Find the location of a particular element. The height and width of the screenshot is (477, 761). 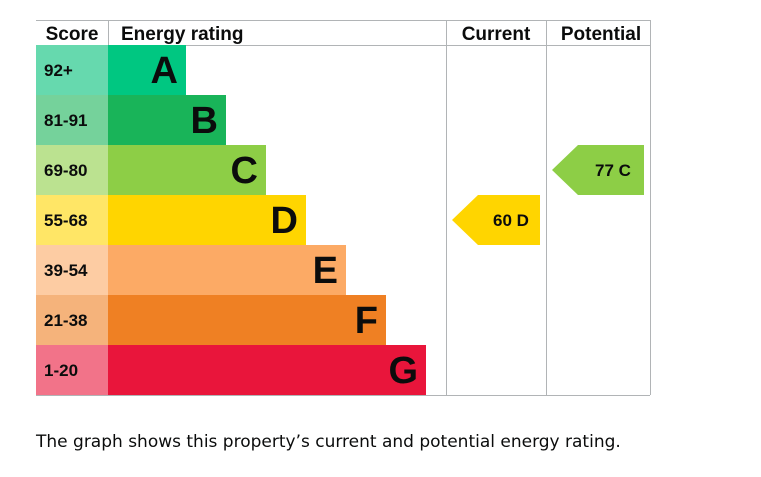

band-score-label: 21-38 is located at coordinates (65, 320).